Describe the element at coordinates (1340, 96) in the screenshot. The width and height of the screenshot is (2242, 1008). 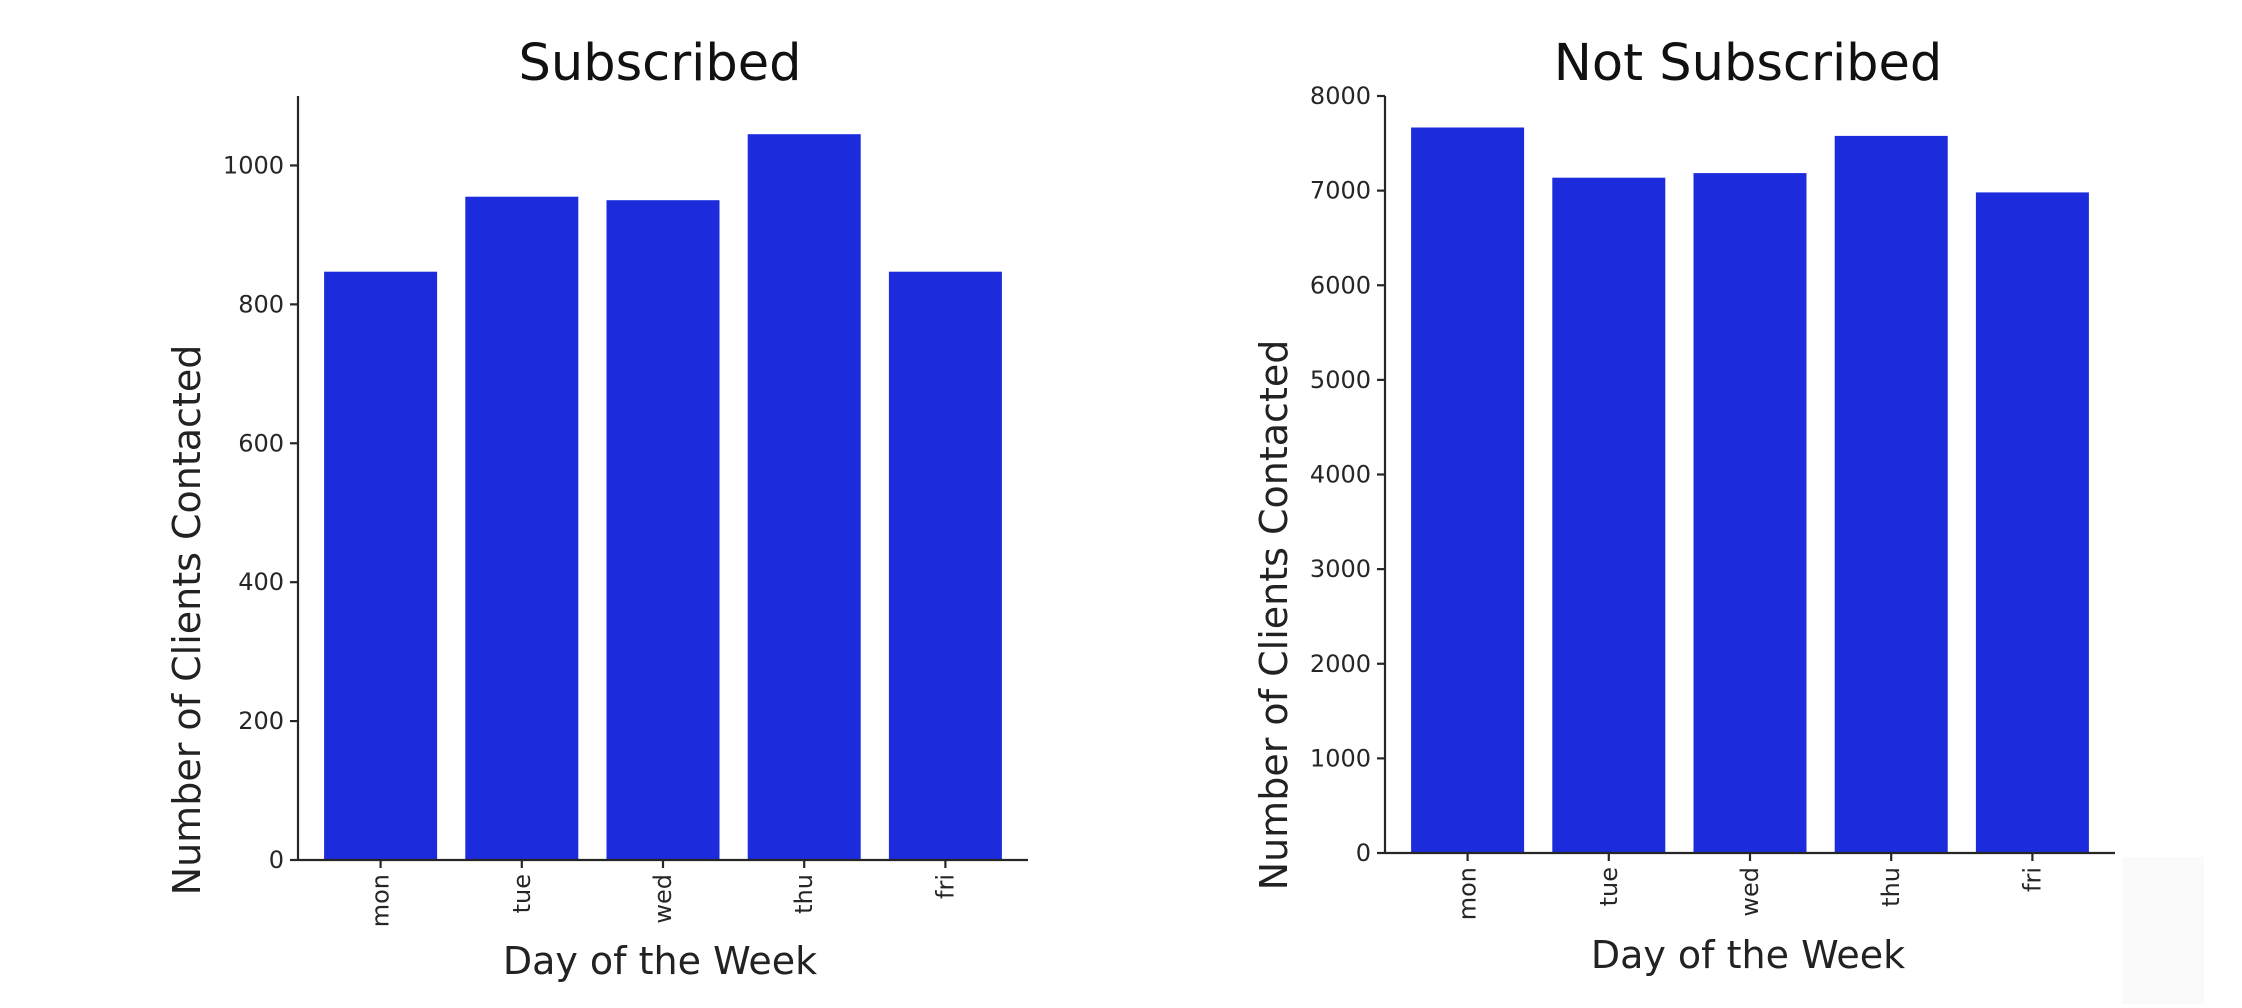
I see `y-tick-label: 8000` at that location.